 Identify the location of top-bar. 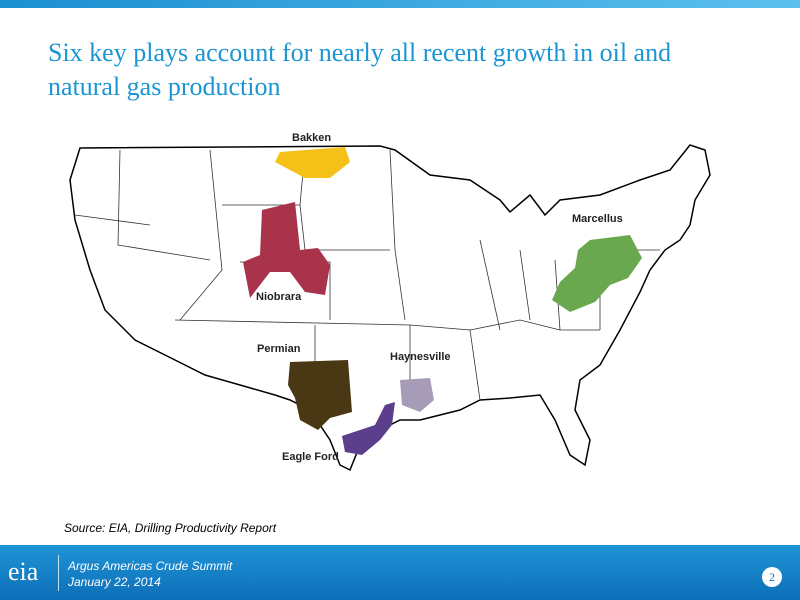
(400, 4).